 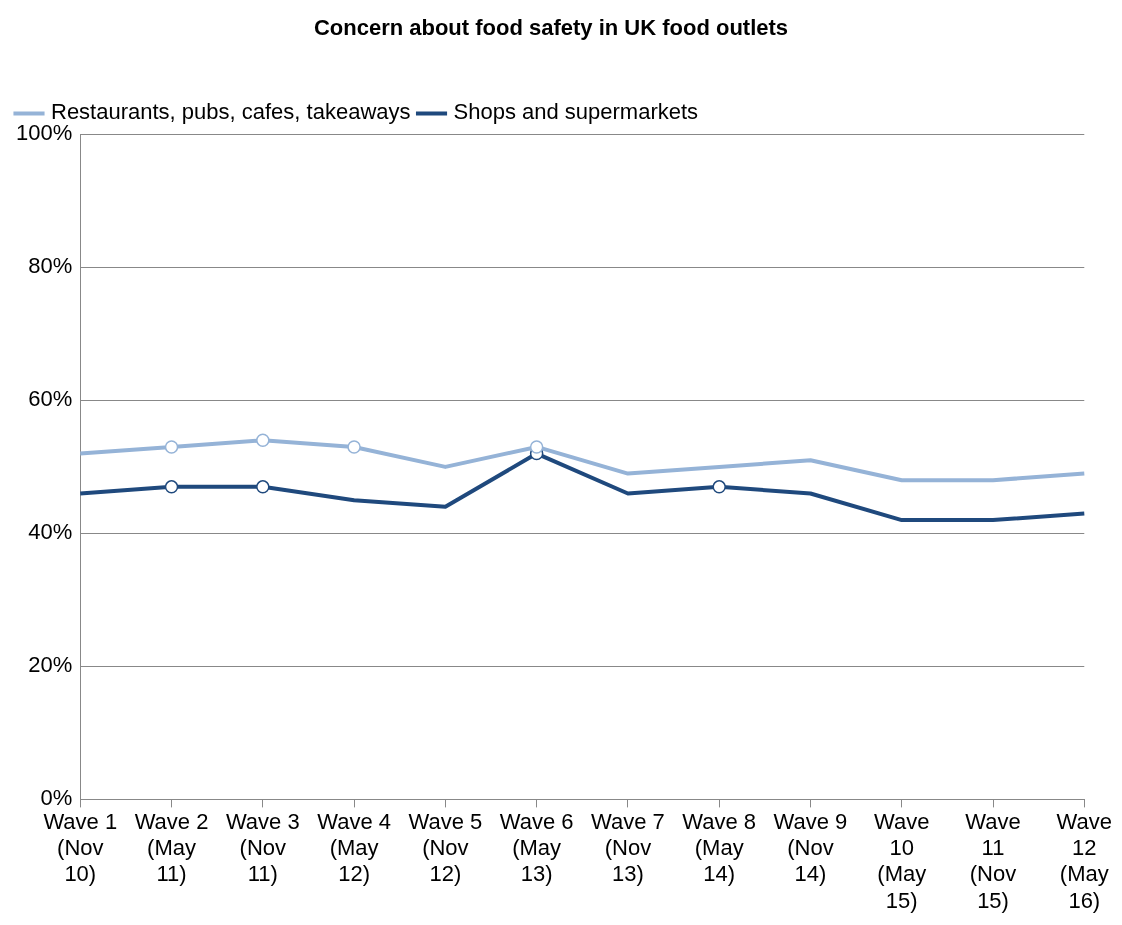 I want to click on y-tick-label: 0%, so click(x=56, y=798).